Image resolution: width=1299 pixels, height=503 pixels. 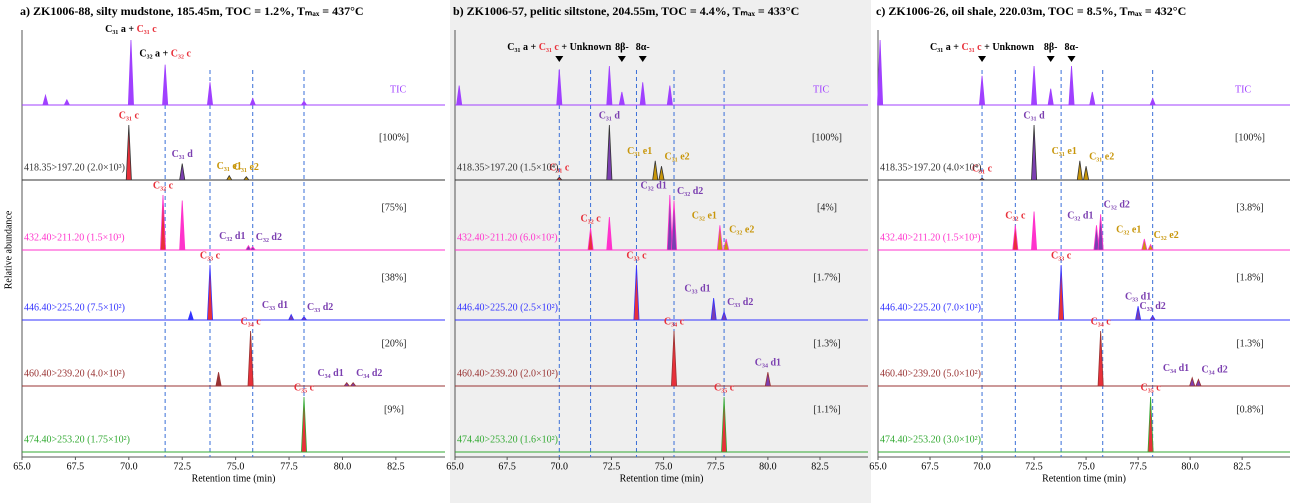 What do you see at coordinates (636, 255) in the screenshot?
I see `peak-label: C₃₃ c` at bounding box center [636, 255].